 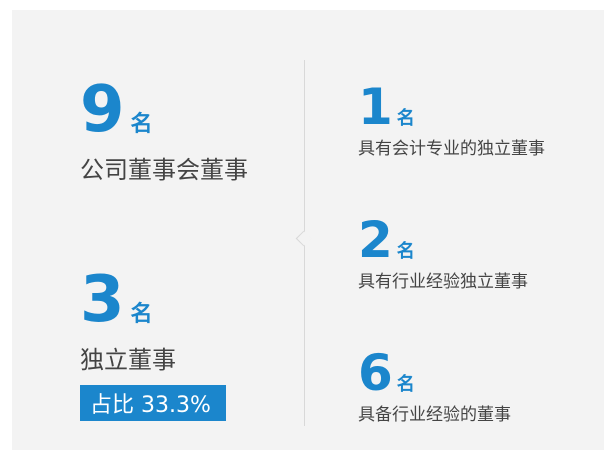 I want to click on stat-number: 2, so click(x=375, y=240).